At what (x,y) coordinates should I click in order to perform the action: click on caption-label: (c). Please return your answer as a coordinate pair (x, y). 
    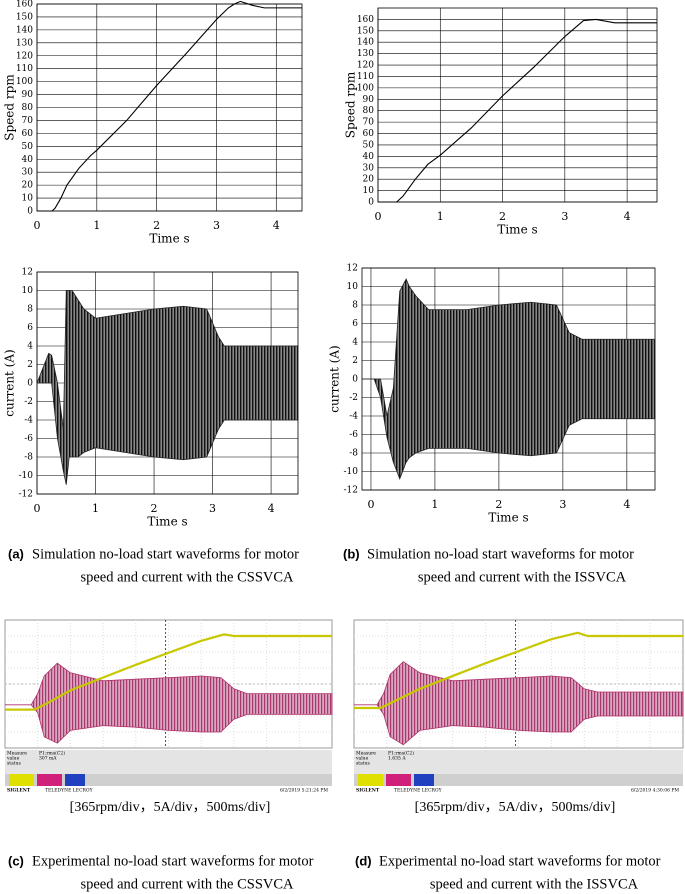
    Looking at the image, I should click on (16, 860).